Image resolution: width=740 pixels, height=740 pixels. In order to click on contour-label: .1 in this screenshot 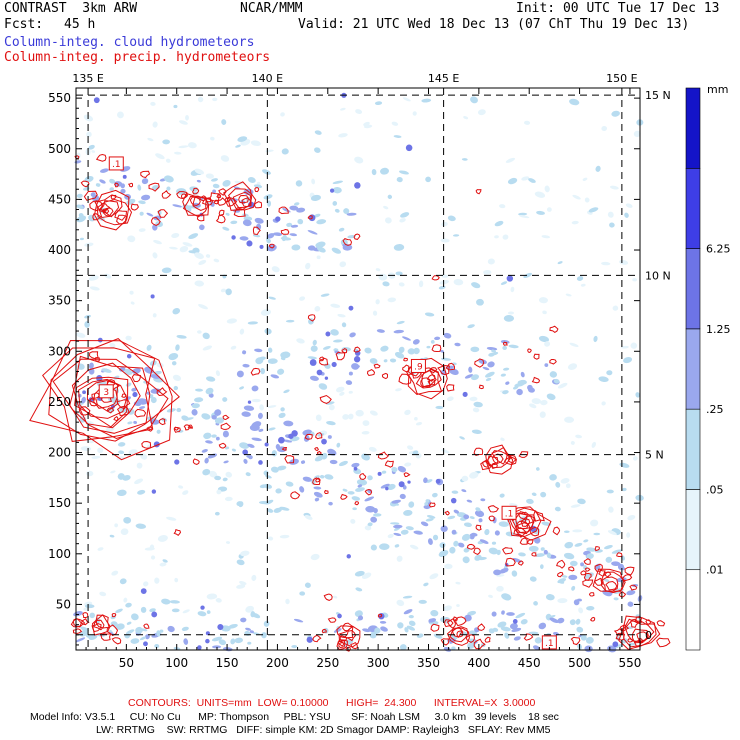, I will do `click(509, 514)`.